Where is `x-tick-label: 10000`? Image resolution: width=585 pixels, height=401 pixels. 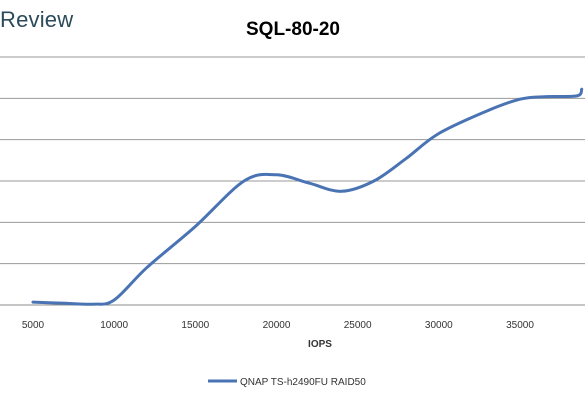
x-tick-label: 10000 is located at coordinates (114, 325).